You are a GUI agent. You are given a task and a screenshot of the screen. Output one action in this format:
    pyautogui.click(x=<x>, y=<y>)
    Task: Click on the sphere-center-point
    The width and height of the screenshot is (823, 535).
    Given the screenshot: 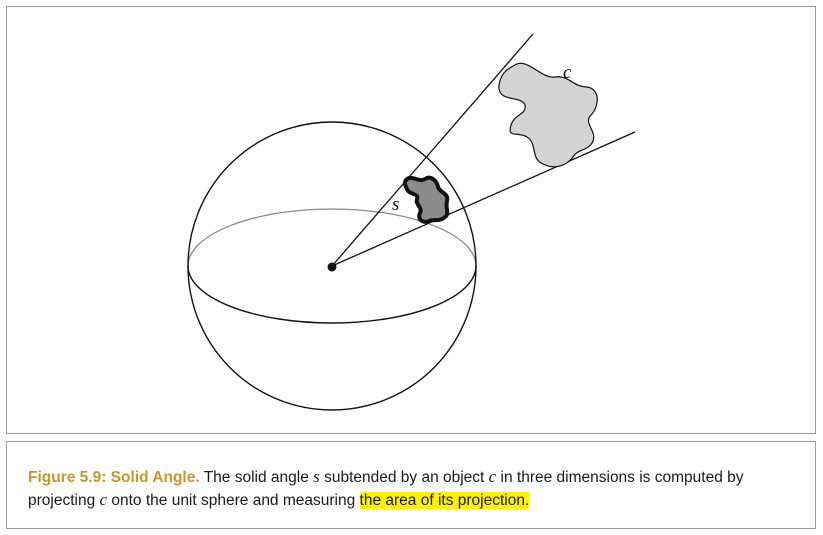 What is the action you would take?
    pyautogui.click(x=332, y=267)
    